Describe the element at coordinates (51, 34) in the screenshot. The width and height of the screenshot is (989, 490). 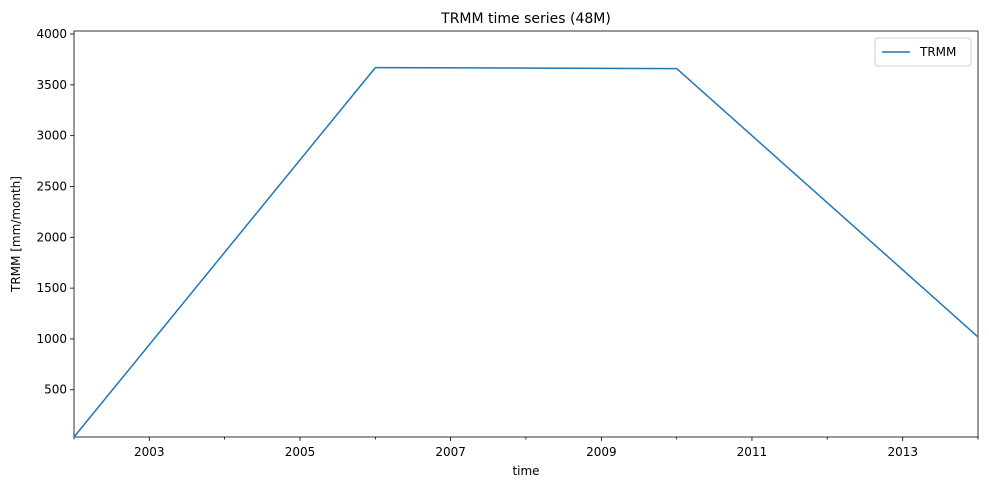
I see `y-tick-label: 4000` at that location.